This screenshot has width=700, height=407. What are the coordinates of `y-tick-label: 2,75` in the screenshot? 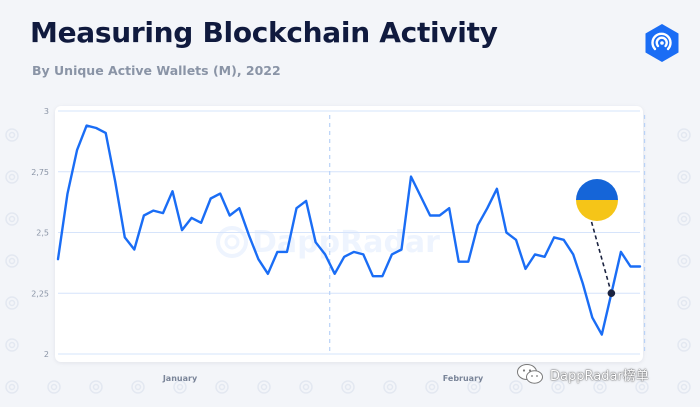 It's located at (40, 172).